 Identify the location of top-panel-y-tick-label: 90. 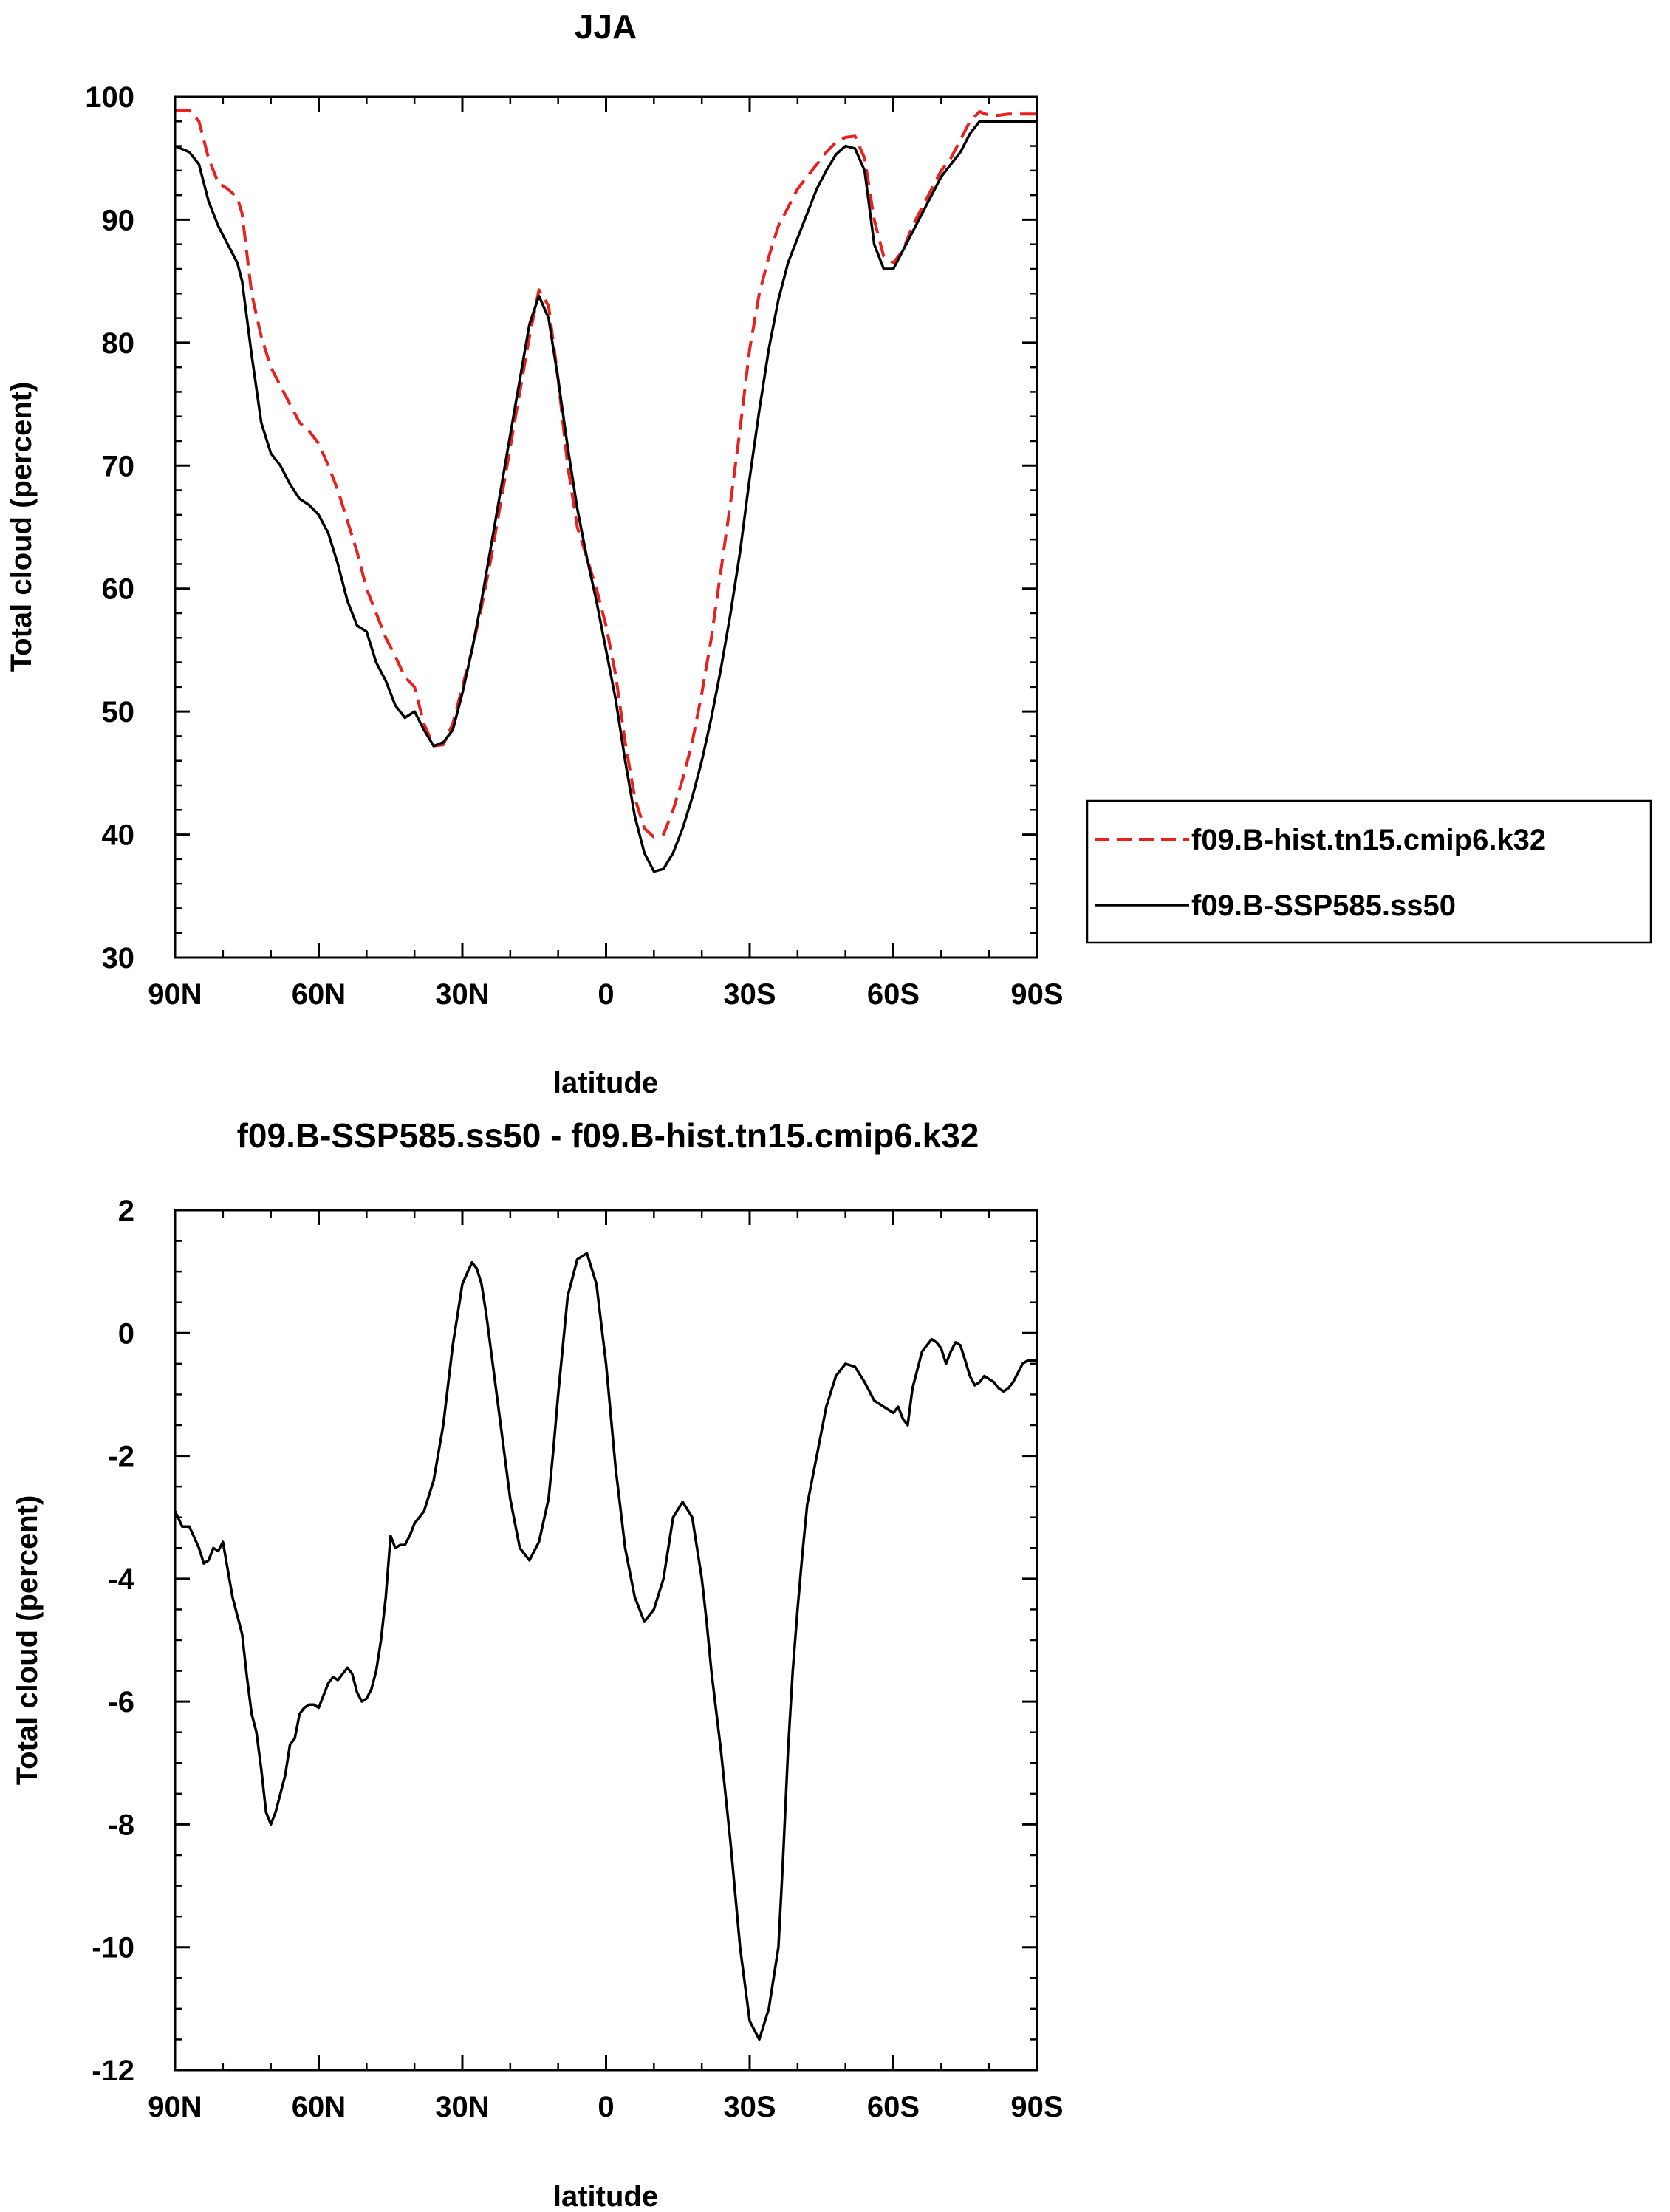
(118, 220).